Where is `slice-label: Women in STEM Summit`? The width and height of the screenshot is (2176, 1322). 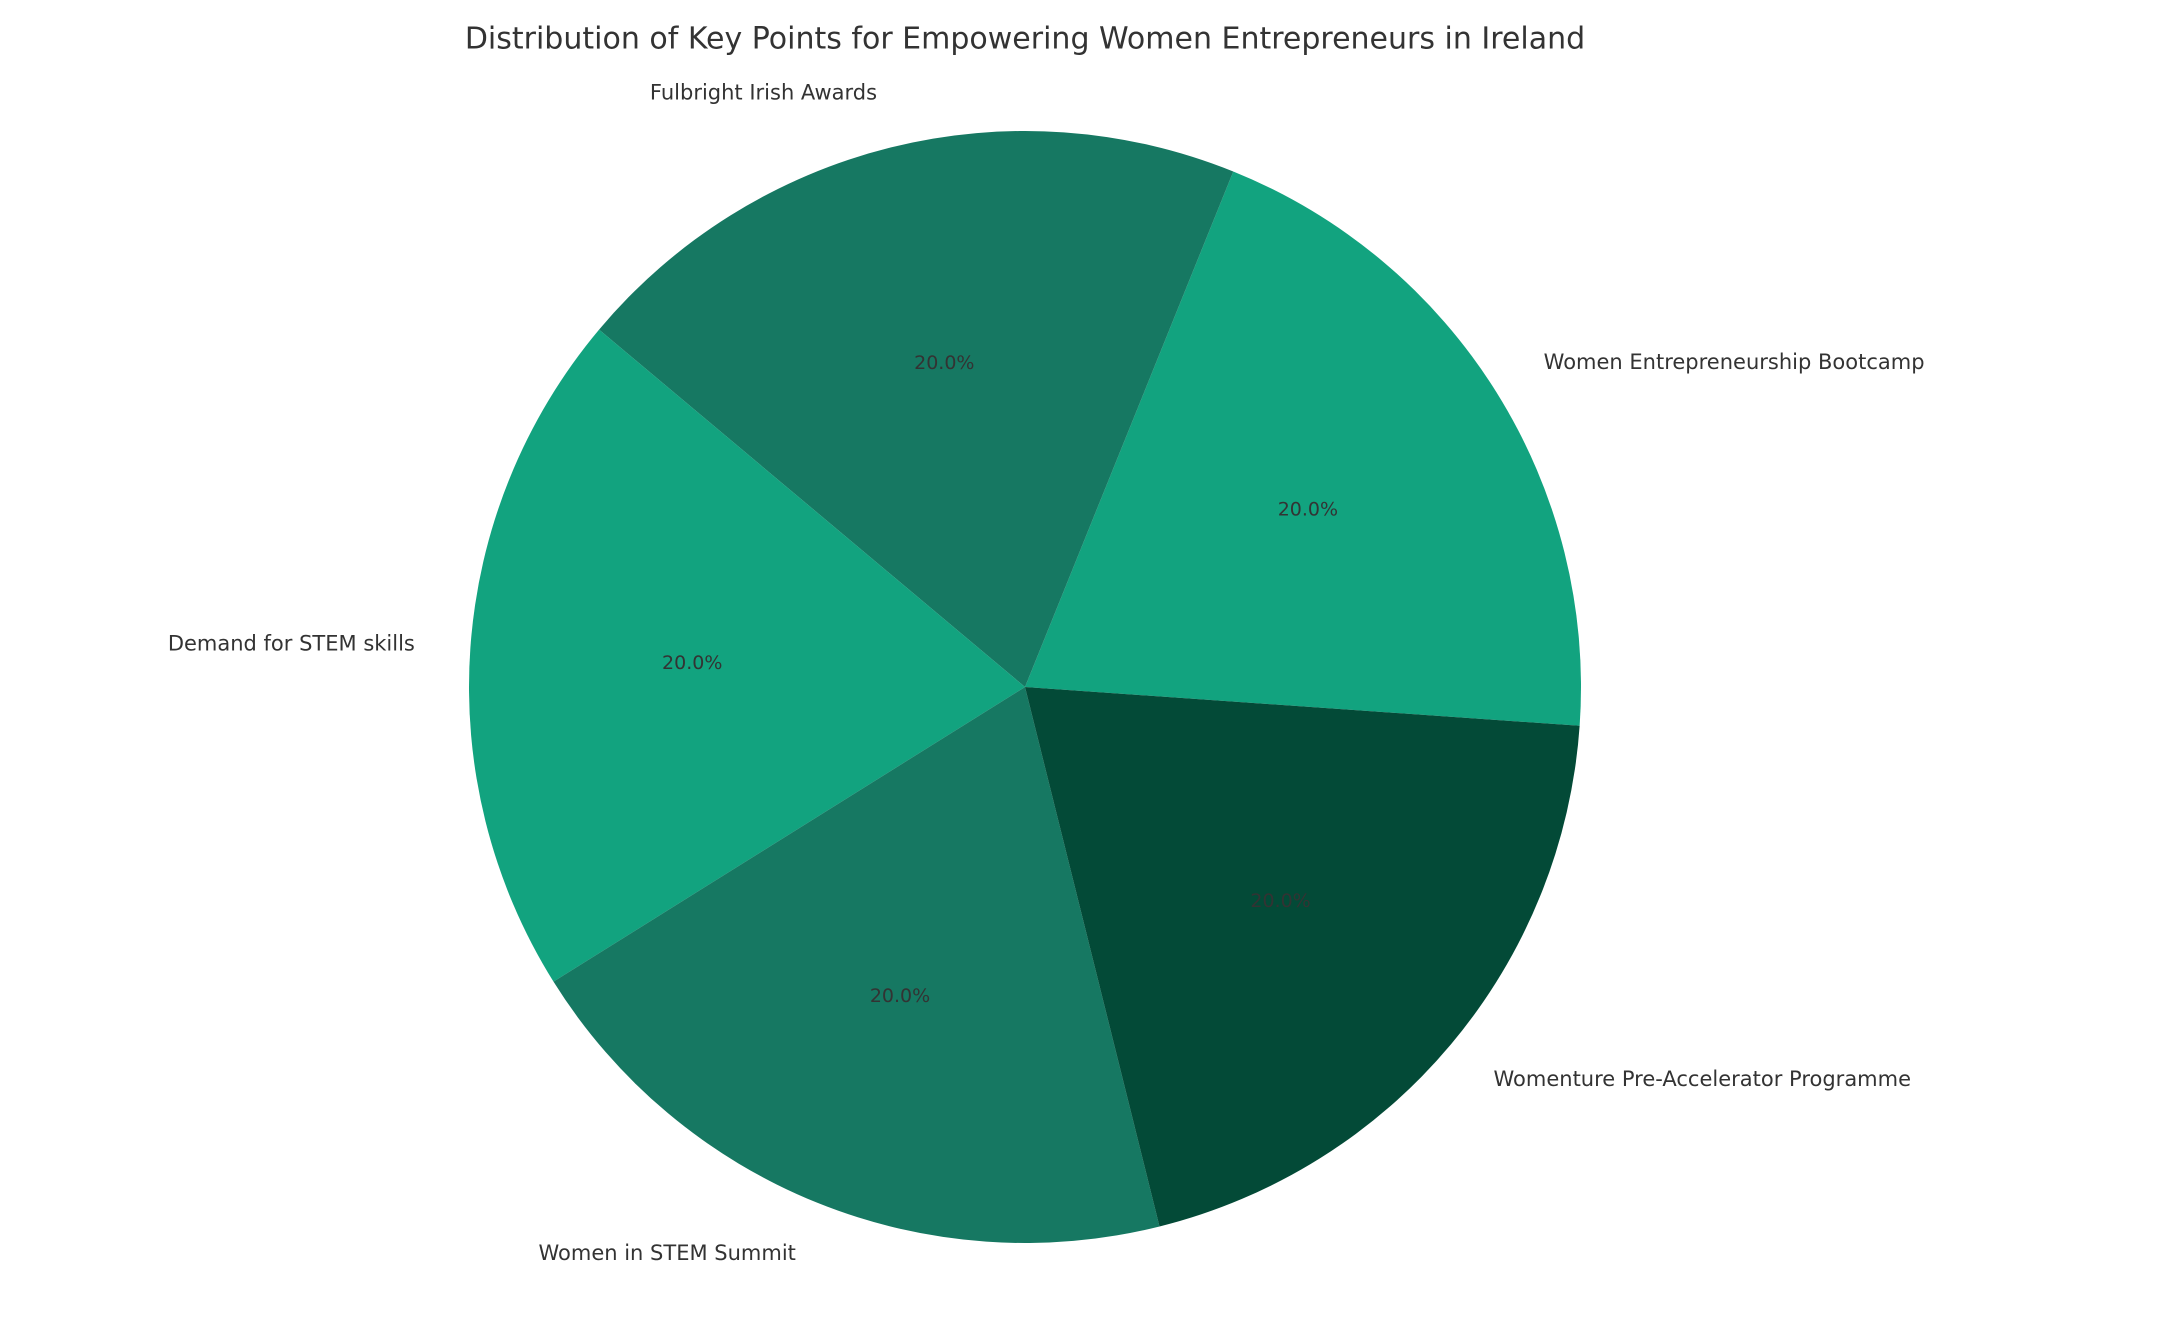
slice-label: Women in STEM Summit is located at coordinates (666, 1253).